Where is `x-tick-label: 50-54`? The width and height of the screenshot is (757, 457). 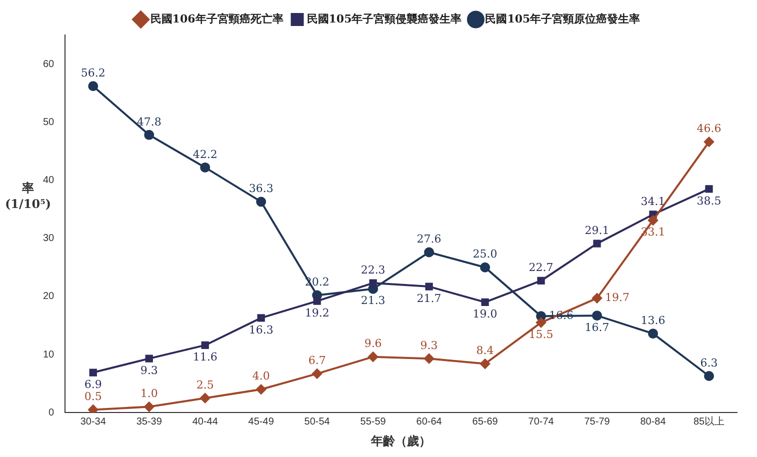
x-tick-label: 50-54 is located at coordinates (317, 422).